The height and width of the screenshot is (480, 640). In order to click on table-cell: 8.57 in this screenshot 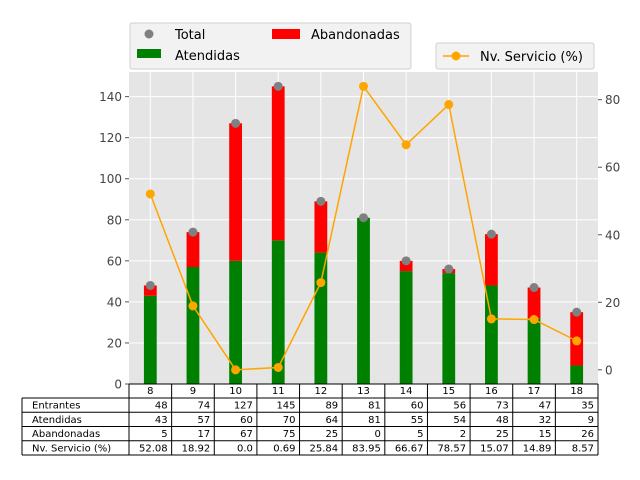, I will do `click(583, 448)`.